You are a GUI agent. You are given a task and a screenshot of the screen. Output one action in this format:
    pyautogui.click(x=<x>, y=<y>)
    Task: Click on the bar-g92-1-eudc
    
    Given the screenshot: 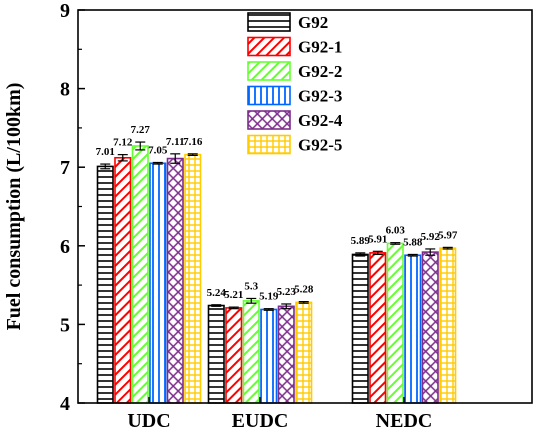 What is the action you would take?
    pyautogui.click(x=234, y=355)
    